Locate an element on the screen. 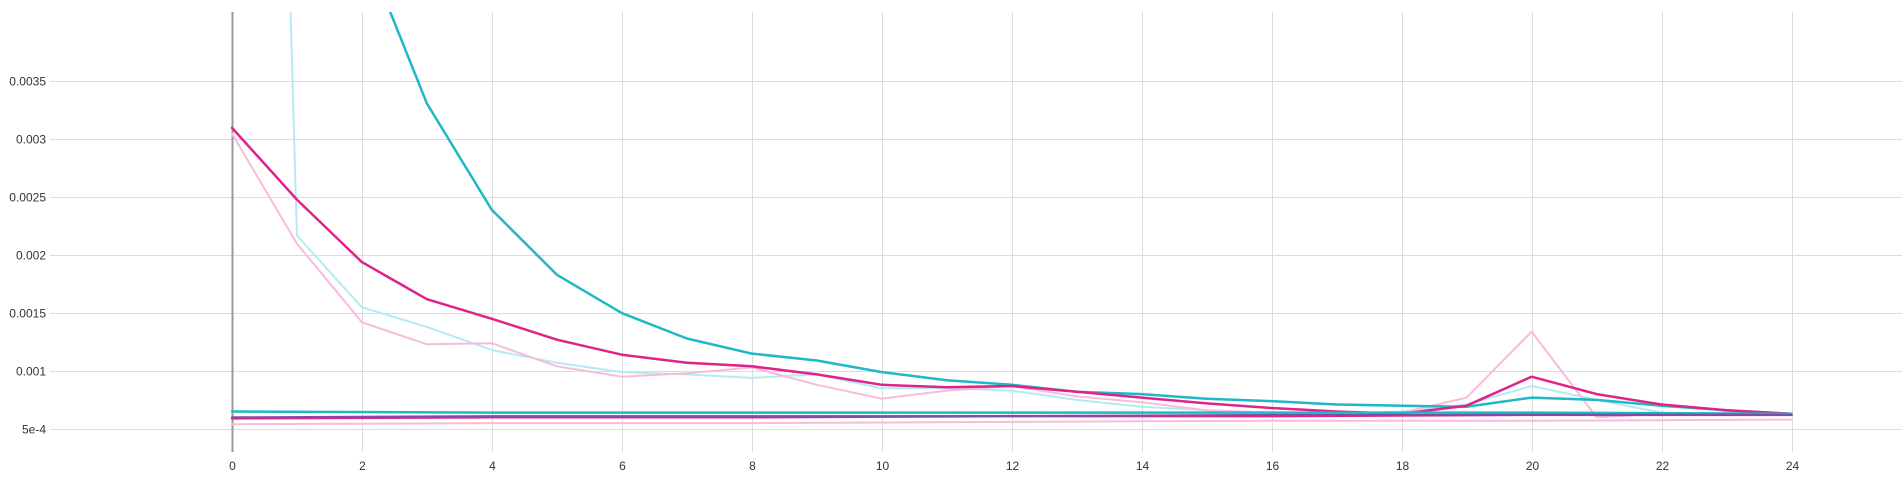 The height and width of the screenshot is (481, 1902). x-tick-label: 10 is located at coordinates (883, 466).